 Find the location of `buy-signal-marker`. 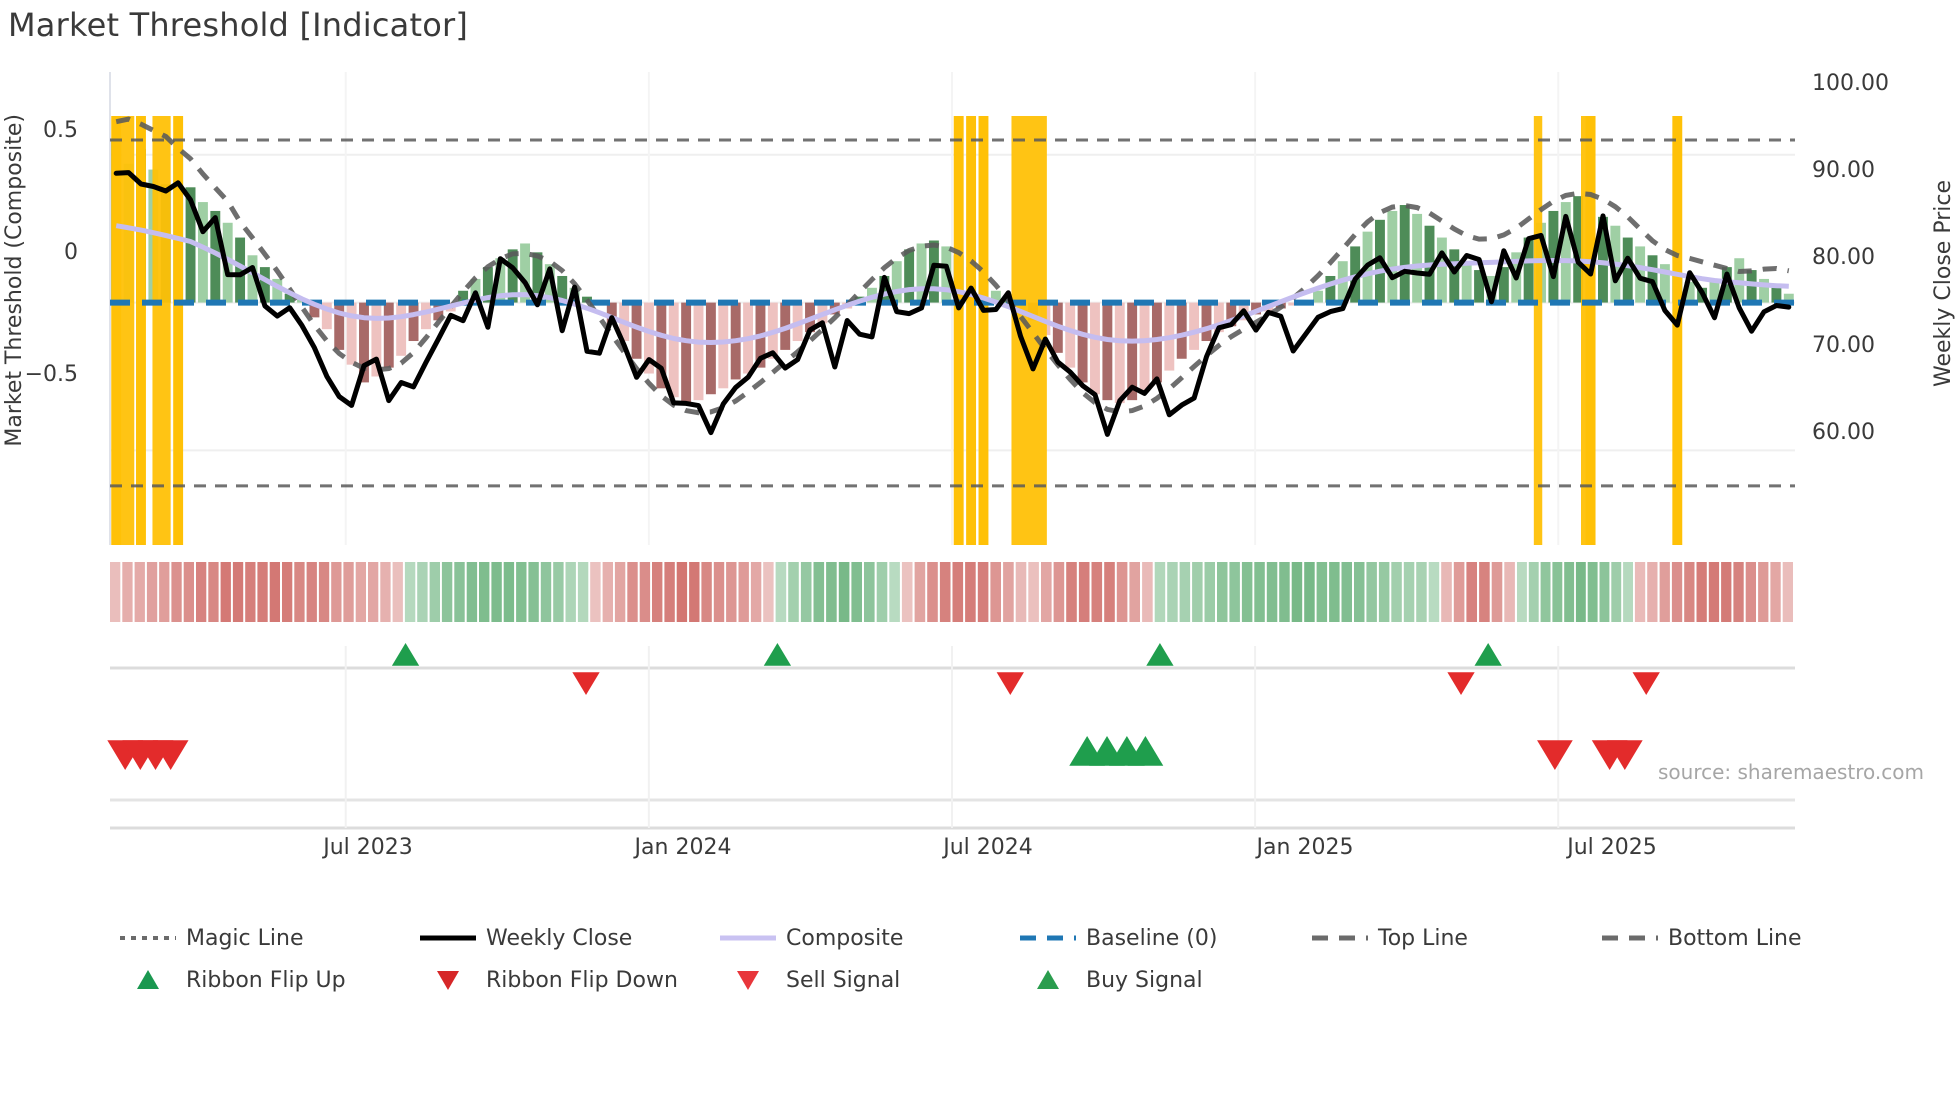

buy-signal-marker is located at coordinates (1145, 751).